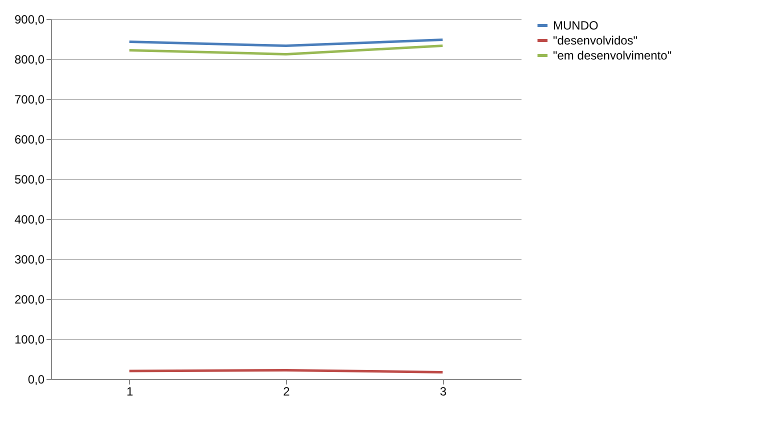 The width and height of the screenshot is (775, 448). Describe the element at coordinates (29, 339) in the screenshot. I see `y-tick-label: 100,0` at that location.